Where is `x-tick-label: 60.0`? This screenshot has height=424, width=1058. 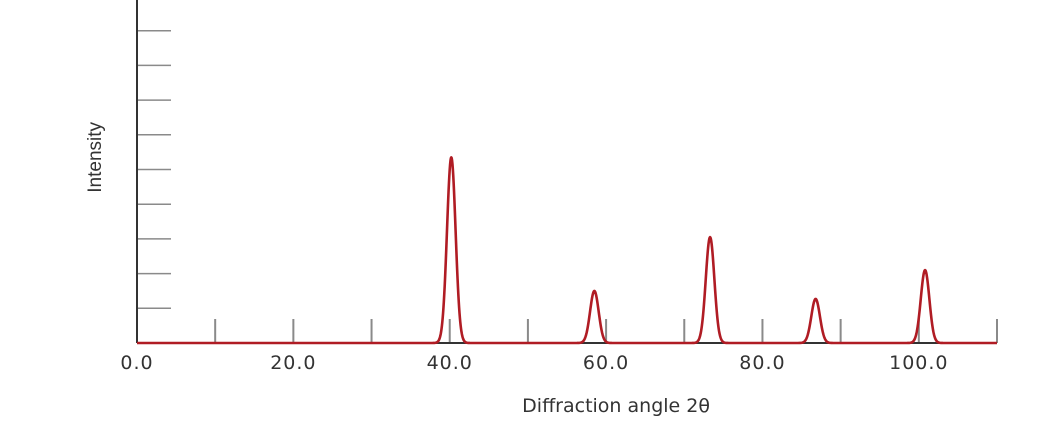
x-tick-label: 60.0 is located at coordinates (606, 363).